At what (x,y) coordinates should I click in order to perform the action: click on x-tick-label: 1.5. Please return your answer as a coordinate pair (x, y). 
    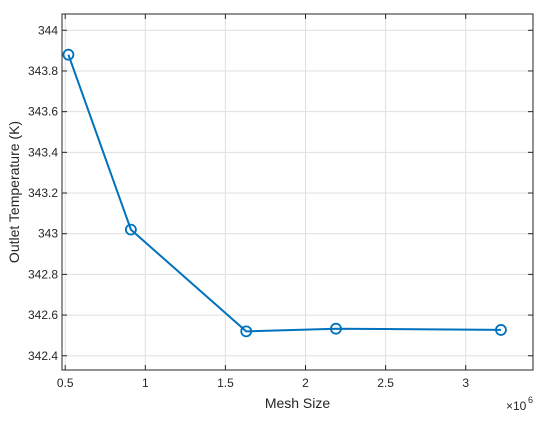
    Looking at the image, I should click on (225, 383).